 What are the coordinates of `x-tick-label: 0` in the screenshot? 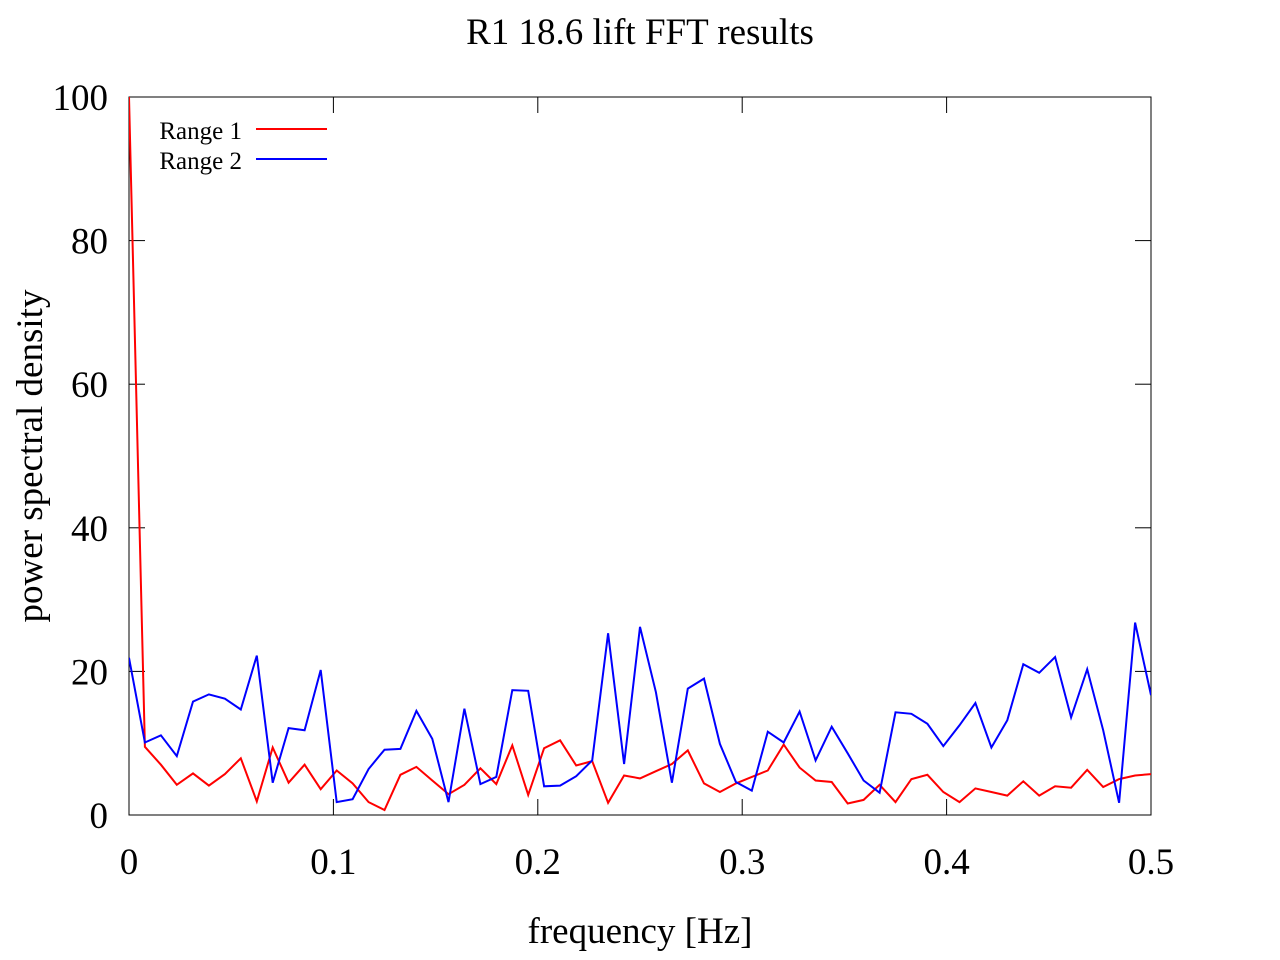 It's located at (129, 862).